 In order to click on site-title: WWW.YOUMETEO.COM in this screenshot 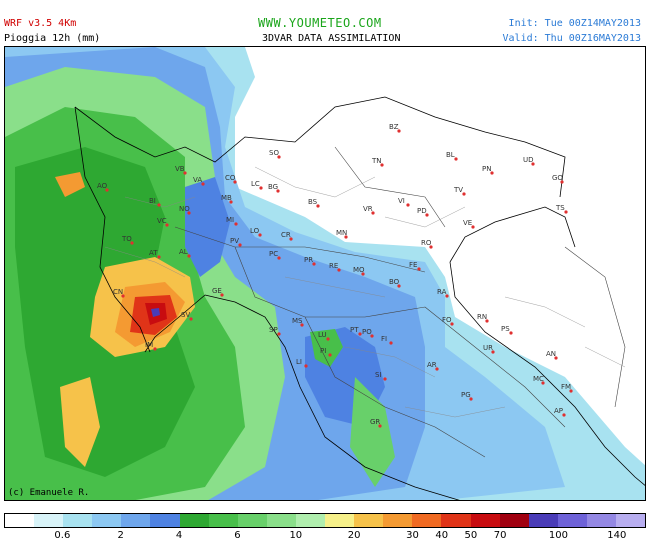, I will do `click(320, 23)`.